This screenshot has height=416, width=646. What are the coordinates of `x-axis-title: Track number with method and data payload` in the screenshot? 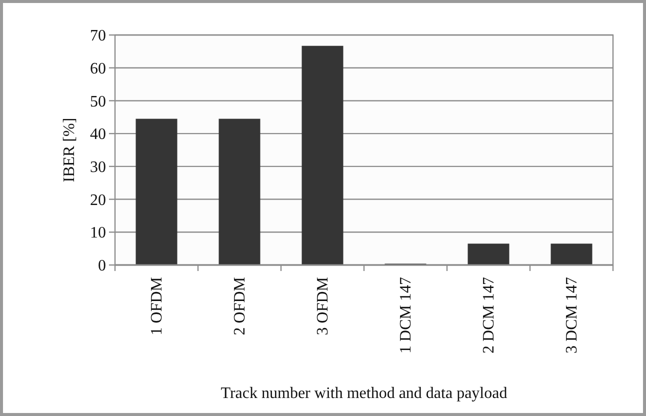 It's located at (364, 393).